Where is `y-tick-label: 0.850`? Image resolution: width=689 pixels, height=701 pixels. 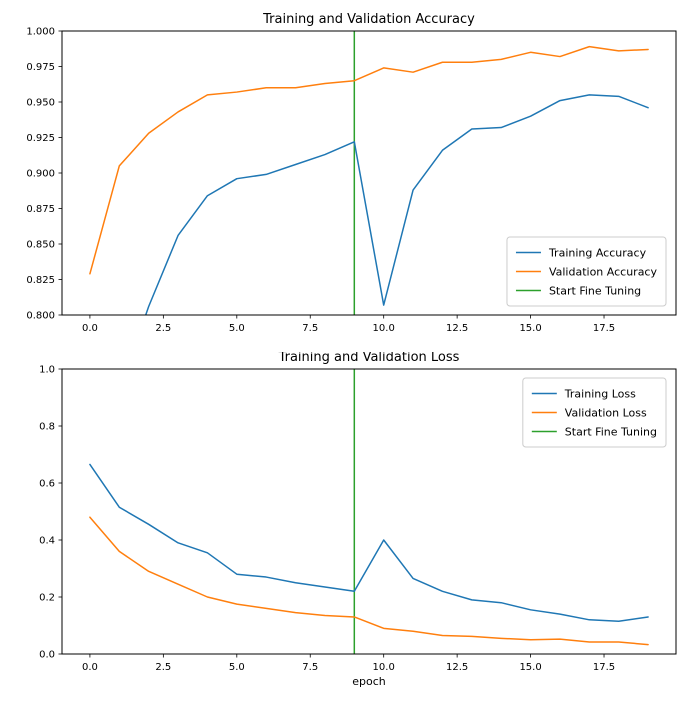
y-tick-label: 0.850 is located at coordinates (40, 245).